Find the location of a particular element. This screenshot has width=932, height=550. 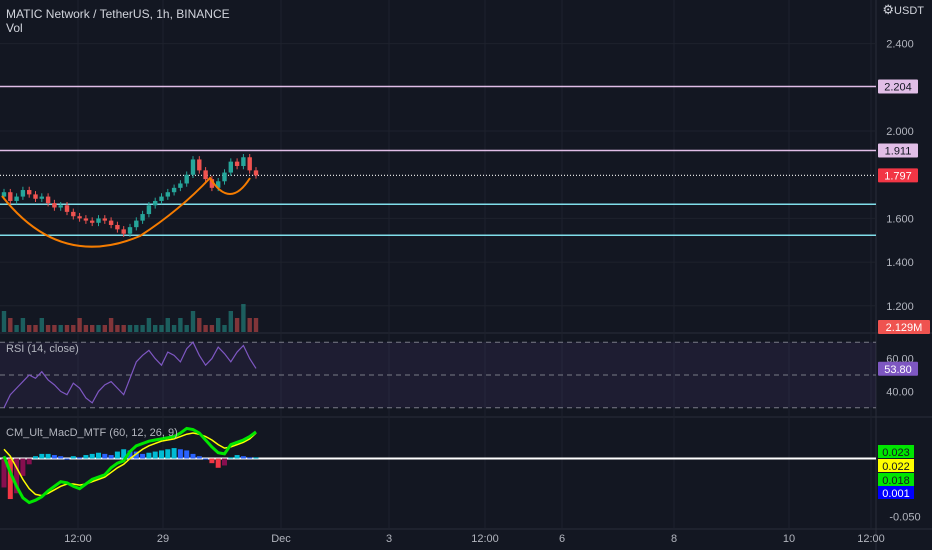

currency-label: USDT is located at coordinates (909, 11).